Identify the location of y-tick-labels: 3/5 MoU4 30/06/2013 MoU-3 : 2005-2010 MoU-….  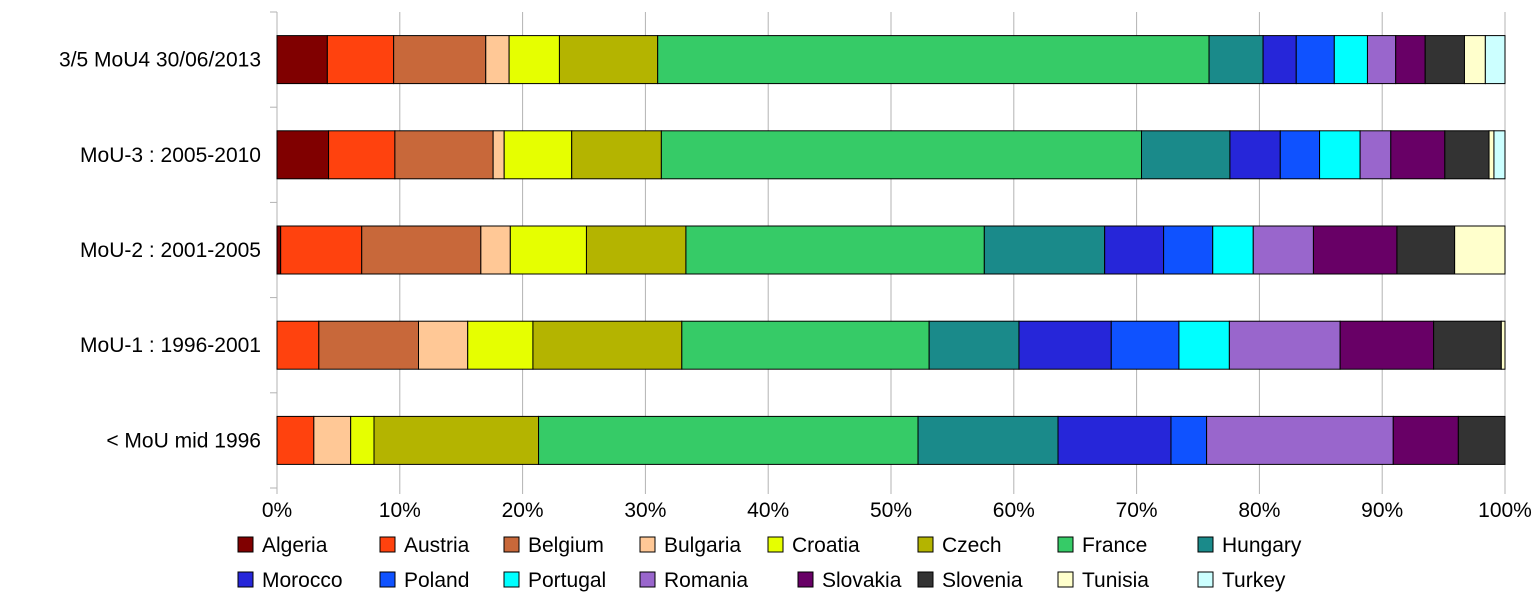
(160, 251).